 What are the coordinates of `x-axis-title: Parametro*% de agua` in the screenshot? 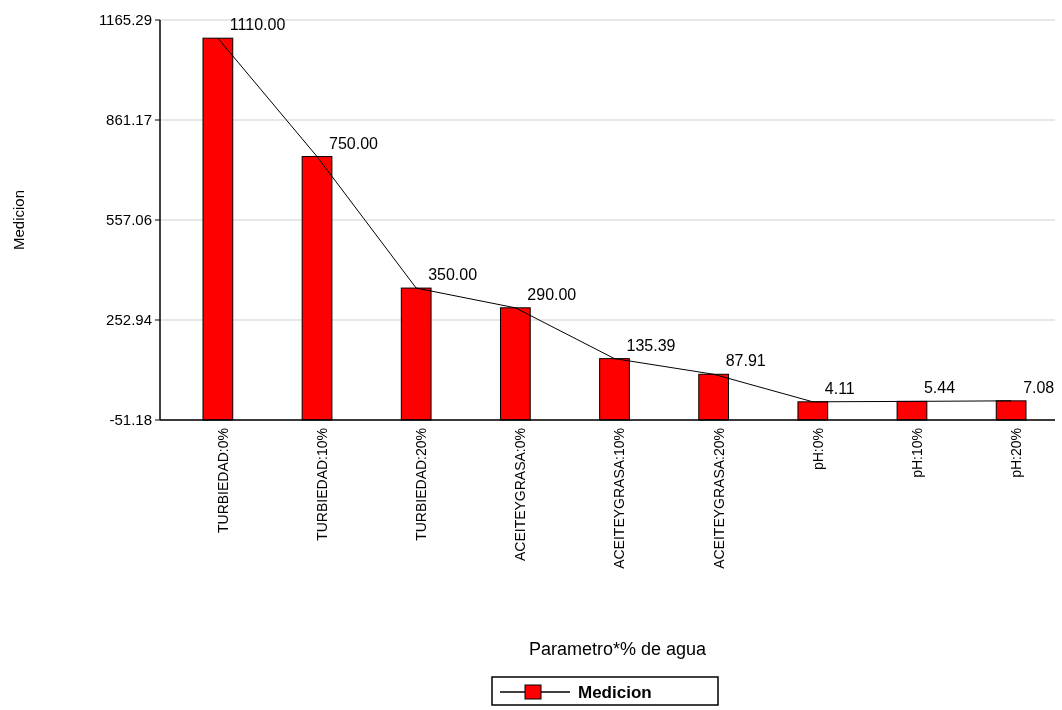 It's located at (618, 649).